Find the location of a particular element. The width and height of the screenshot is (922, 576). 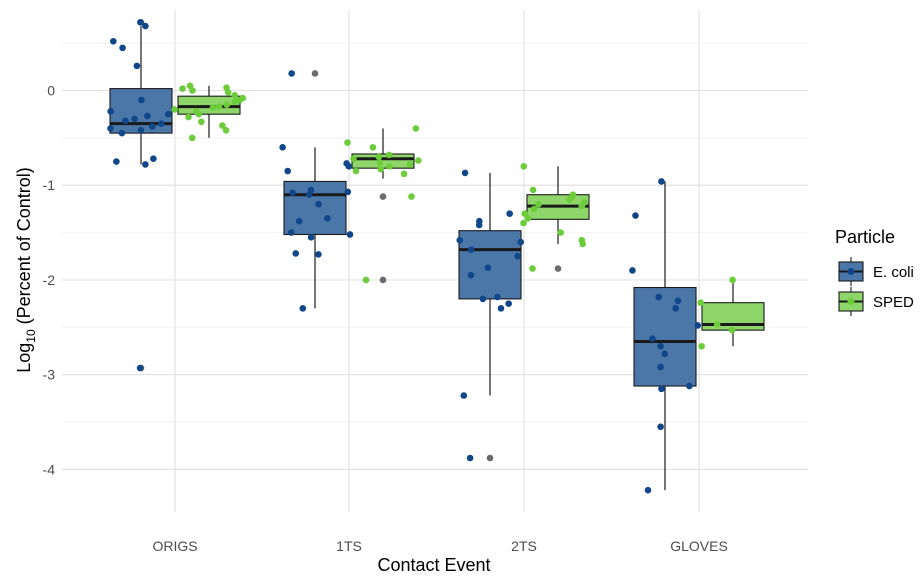

legend-keys: E. coli SPED is located at coordinates (876, 286).